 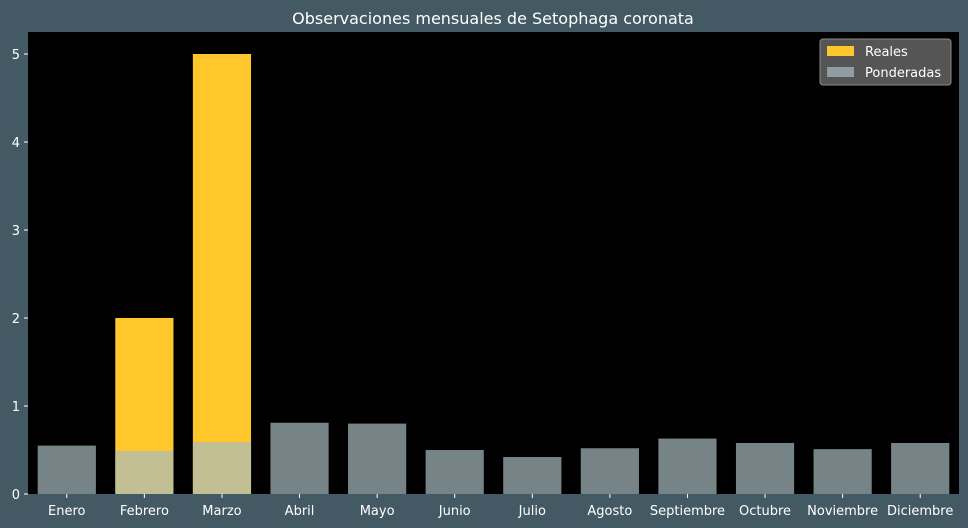 I want to click on legend-label-actual: Reales, so click(x=886, y=52).